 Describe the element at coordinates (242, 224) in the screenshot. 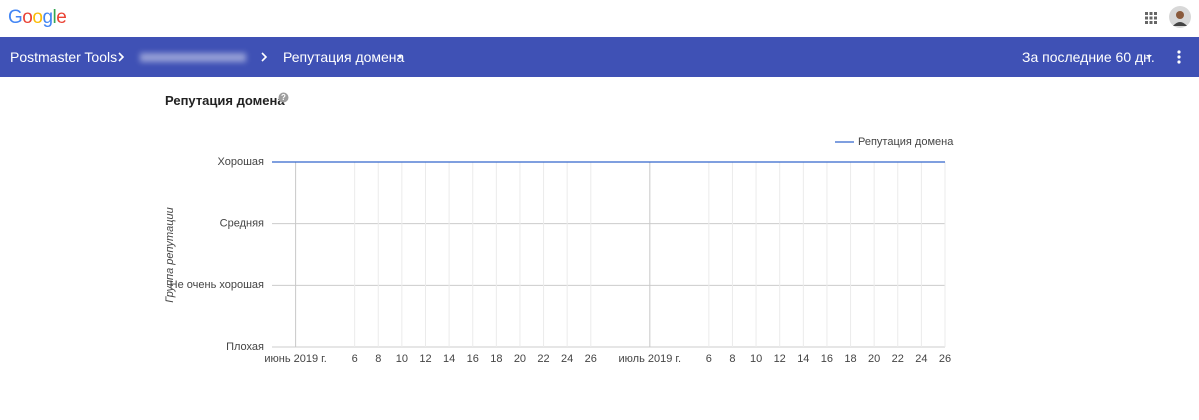

I see `y-tick-label: Средняя` at that location.